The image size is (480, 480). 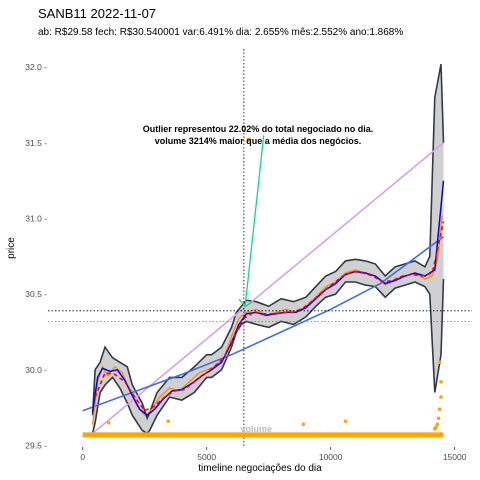 What do you see at coordinates (206, 457) in the screenshot?
I see `x-tick-label: 5000` at bounding box center [206, 457].